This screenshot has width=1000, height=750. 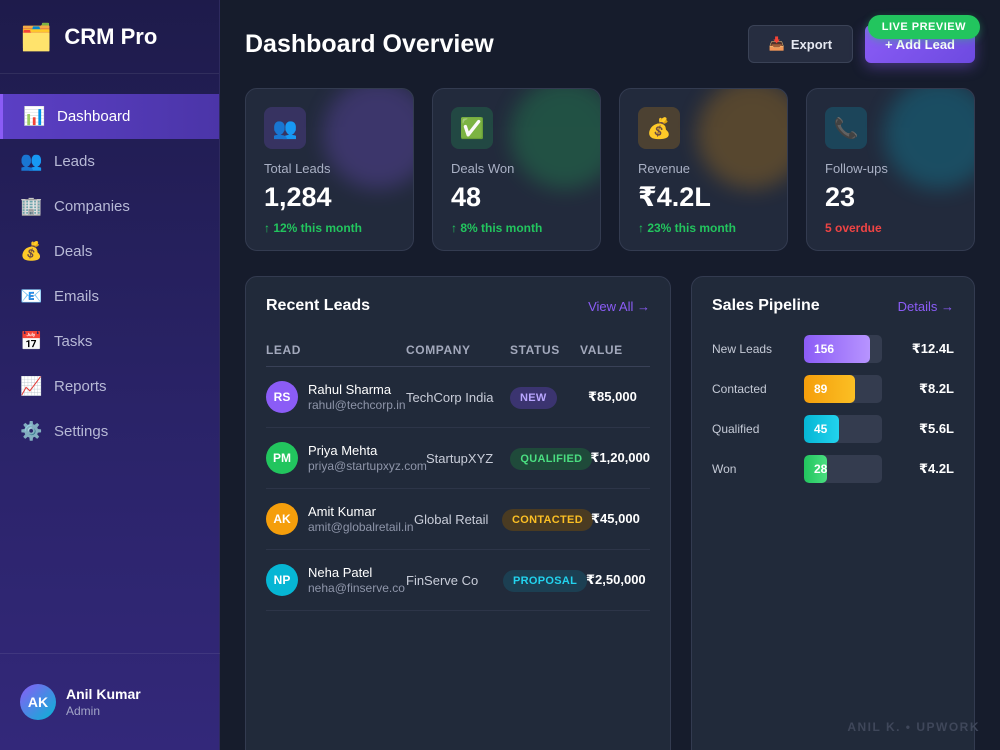 I want to click on export-label: Export, so click(x=811, y=44).